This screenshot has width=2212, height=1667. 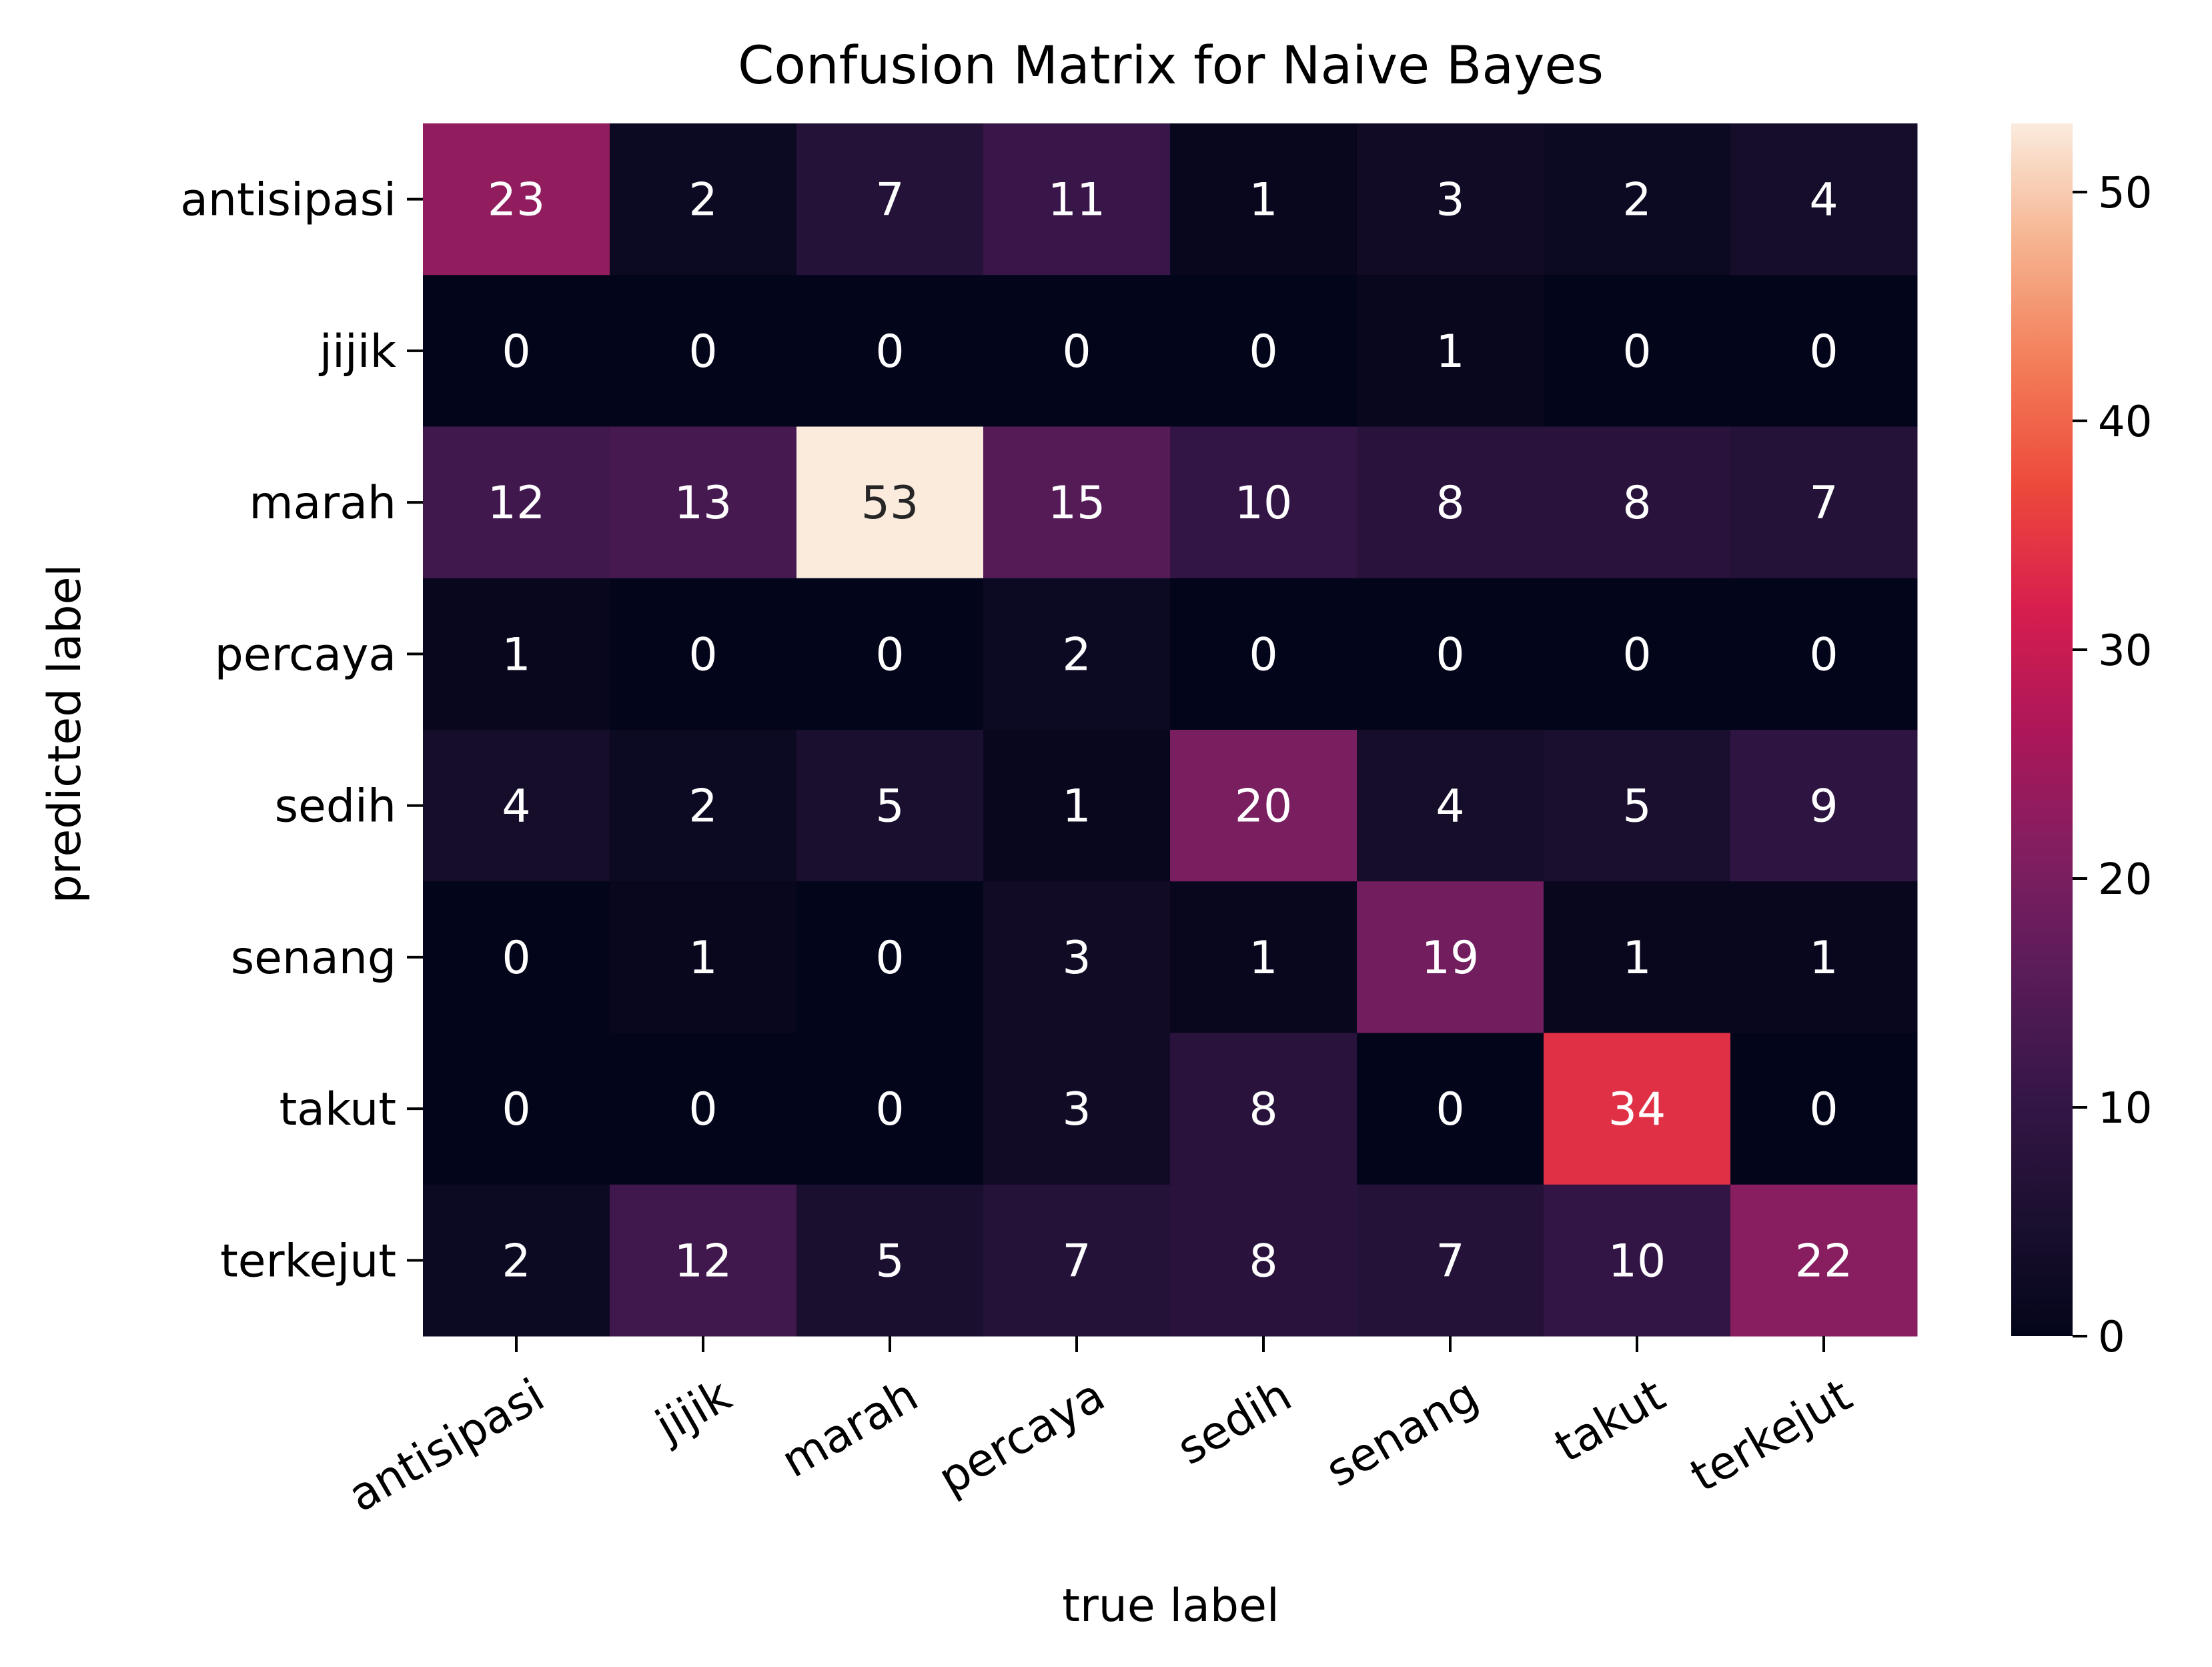 What do you see at coordinates (693, 1411) in the screenshot?
I see `x-tick-label: jijik` at bounding box center [693, 1411].